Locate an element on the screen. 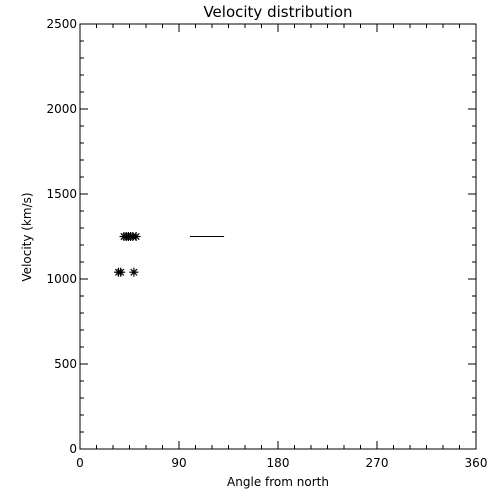 The height and width of the screenshot is (500, 500). y-tick-label: 2500 is located at coordinates (61, 24).